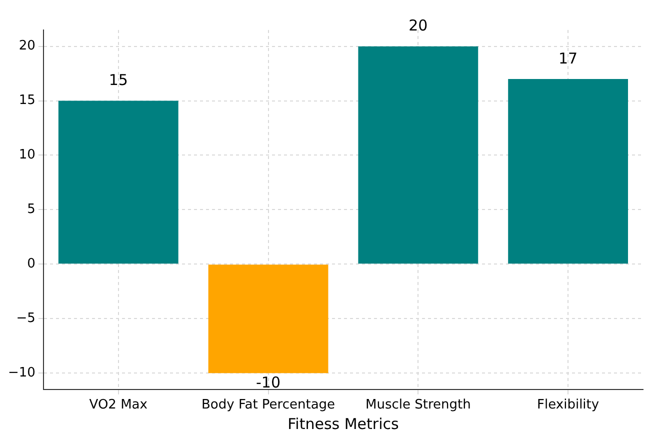 The width and height of the screenshot is (647, 436). I want to click on y-tick-label: 20, so click(27, 46).